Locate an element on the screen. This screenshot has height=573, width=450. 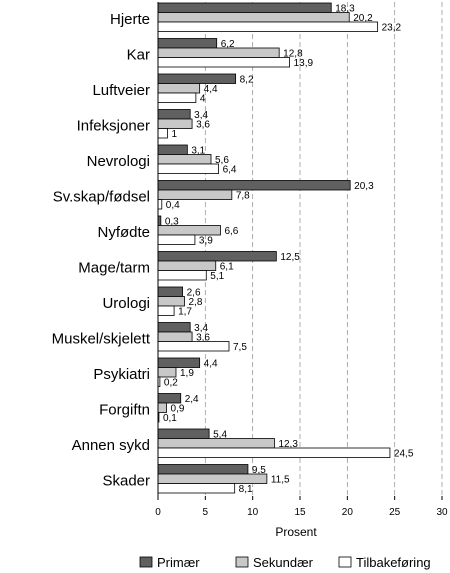
data-label: 3,9 is located at coordinates (206, 240).